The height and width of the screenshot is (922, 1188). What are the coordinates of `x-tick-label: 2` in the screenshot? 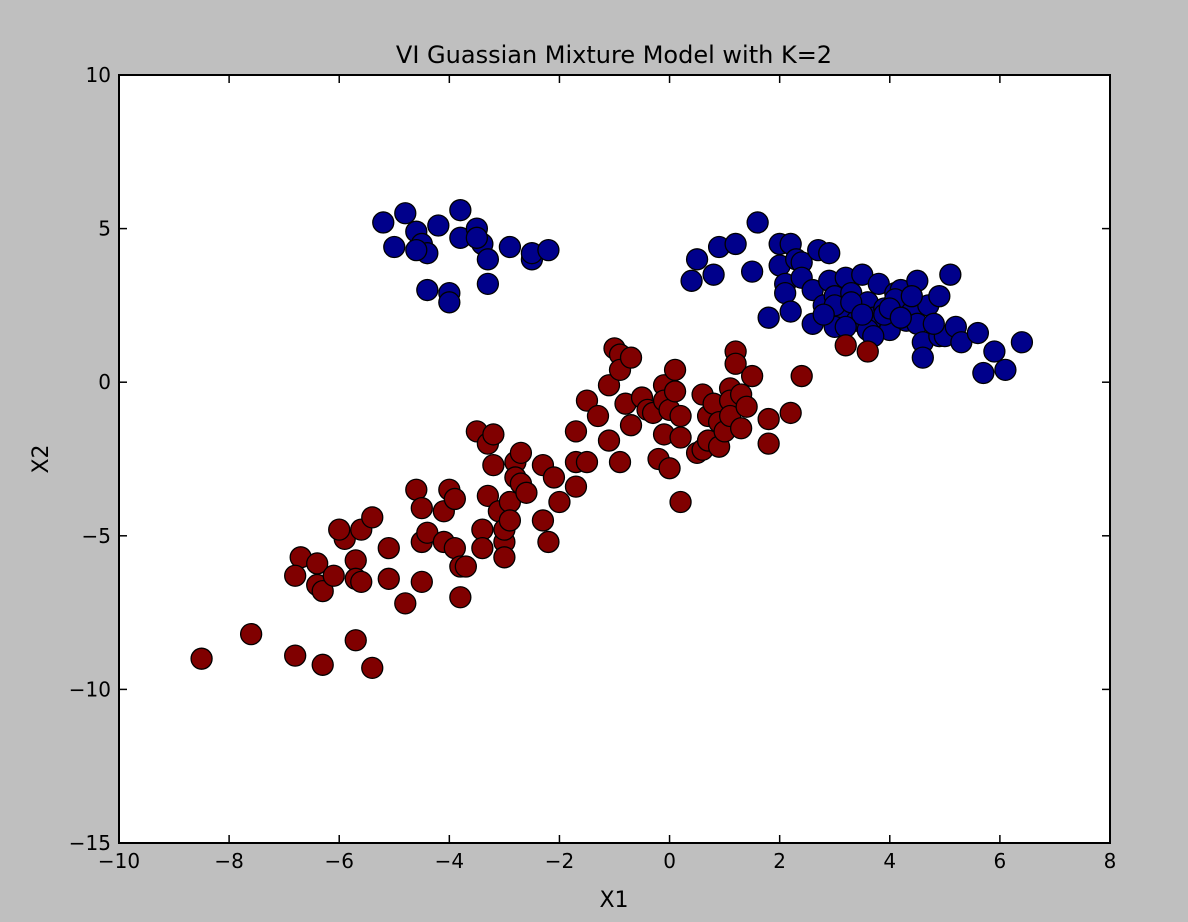 It's located at (779, 861).